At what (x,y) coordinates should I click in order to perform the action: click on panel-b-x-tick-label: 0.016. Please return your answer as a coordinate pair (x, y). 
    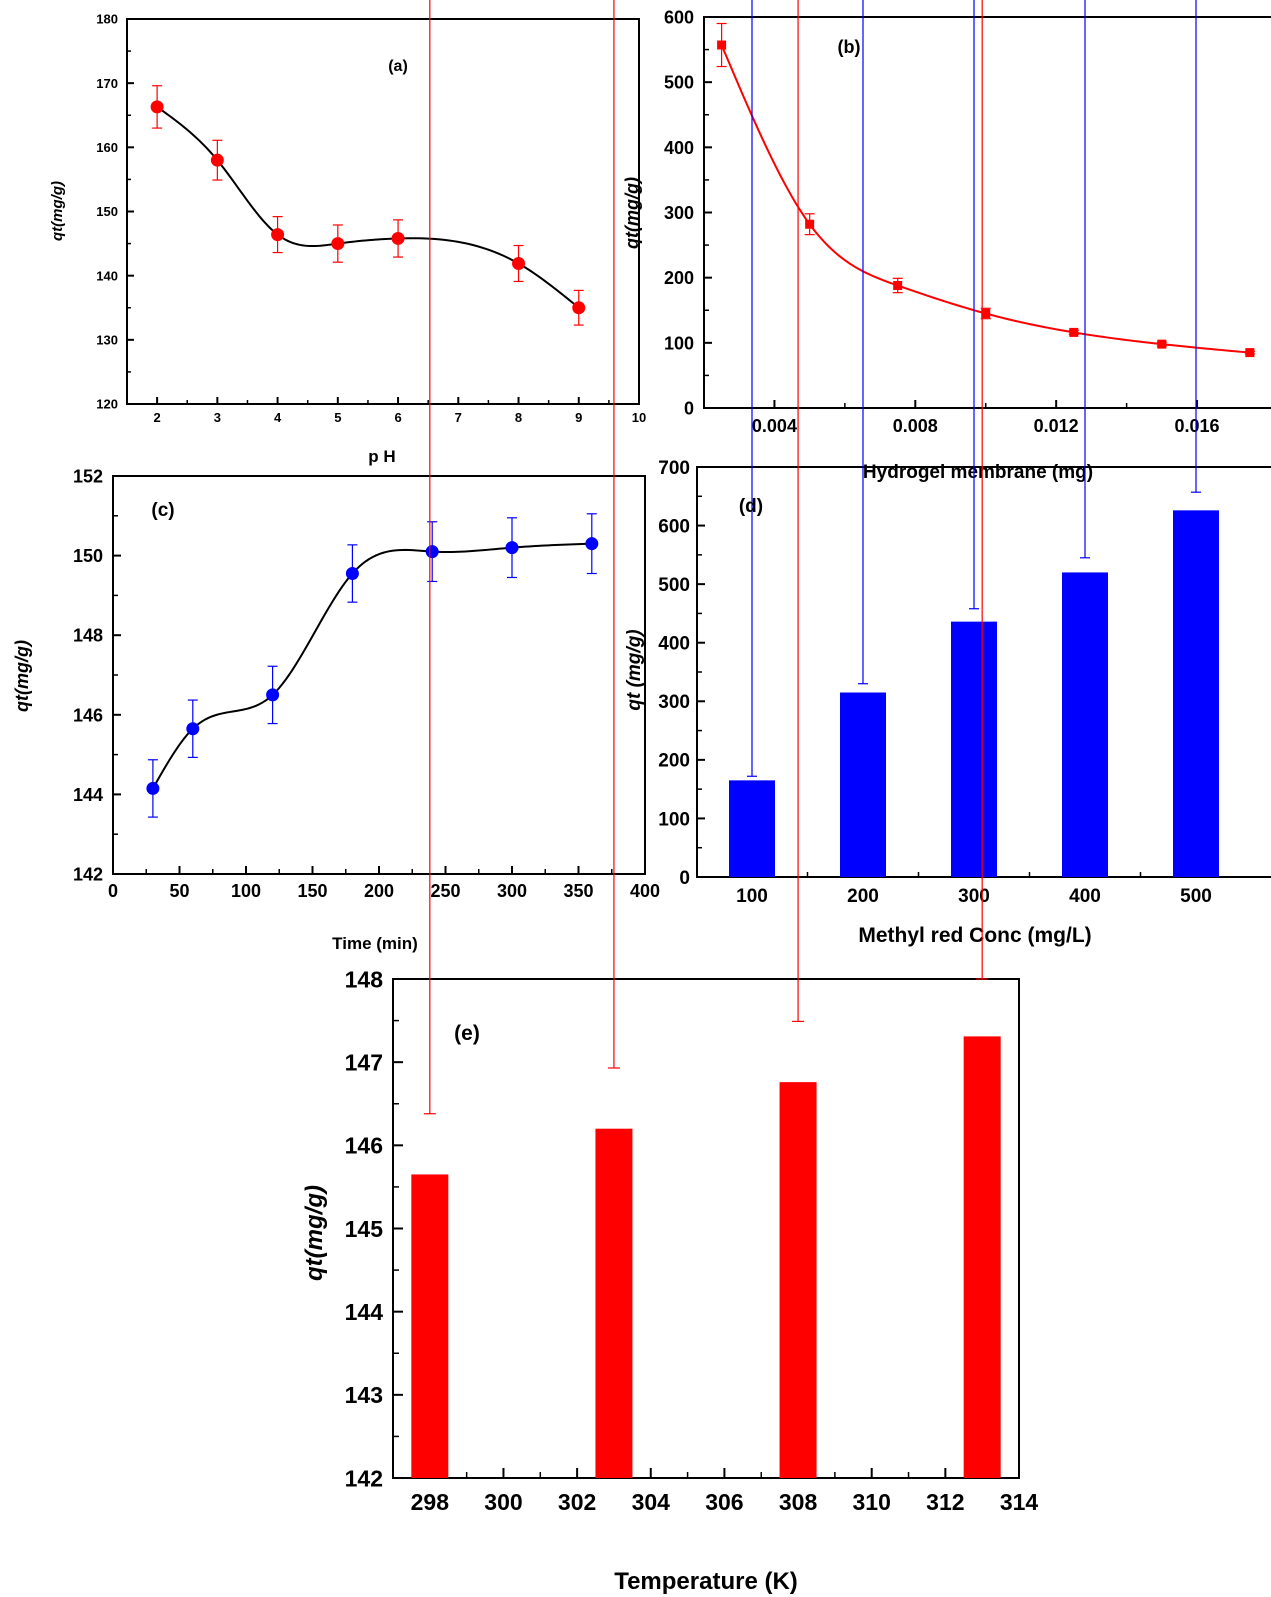
    Looking at the image, I should click on (1197, 426).